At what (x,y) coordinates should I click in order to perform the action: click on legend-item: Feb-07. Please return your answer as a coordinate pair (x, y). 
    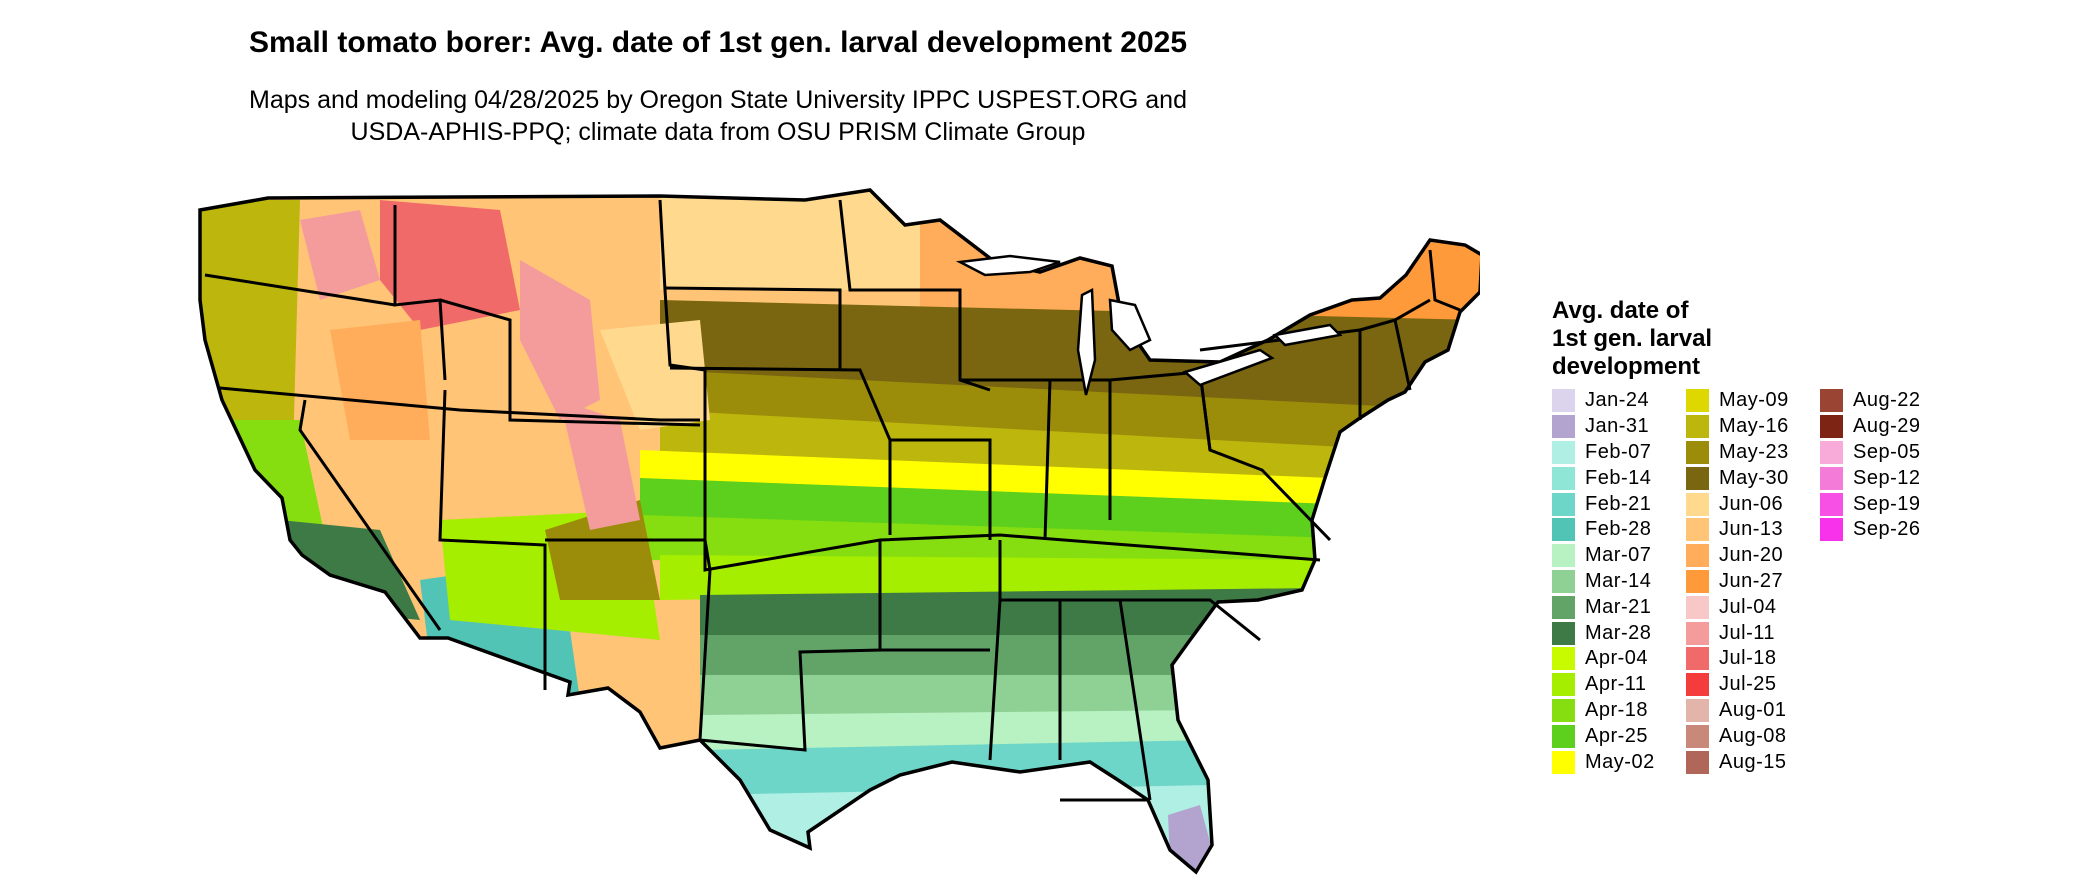
    Looking at the image, I should click on (1616, 453).